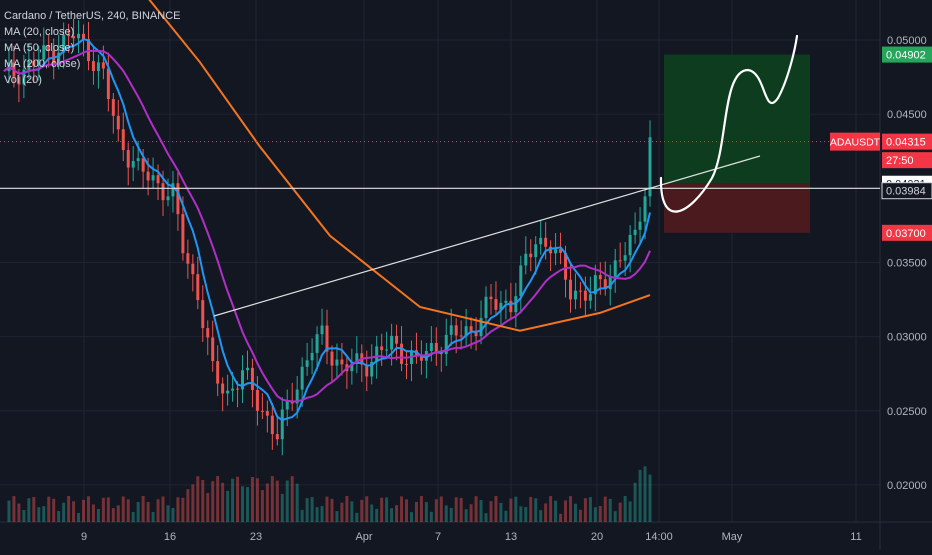 This screenshot has width=932, height=555. I want to click on price-tag-label: 0.04902, so click(906, 56).